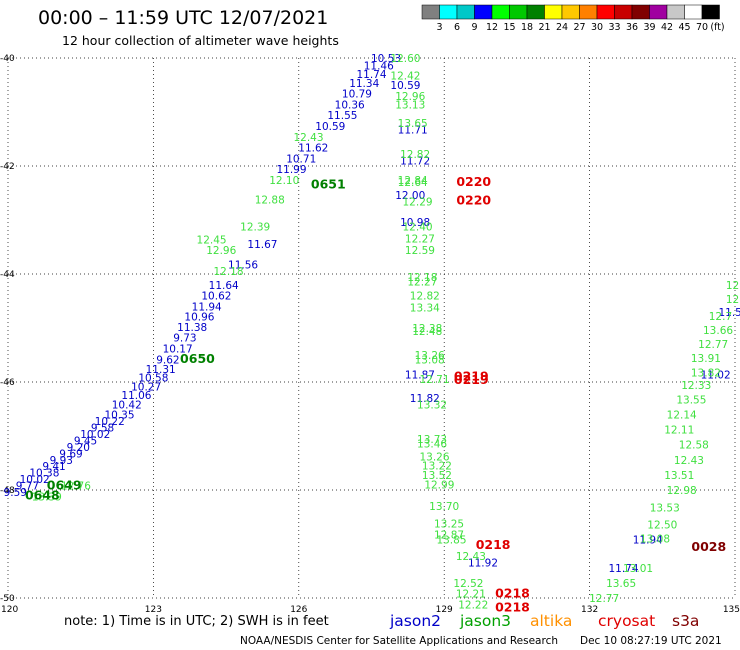  I want to click on jason3-point: 13.53, so click(665, 508).